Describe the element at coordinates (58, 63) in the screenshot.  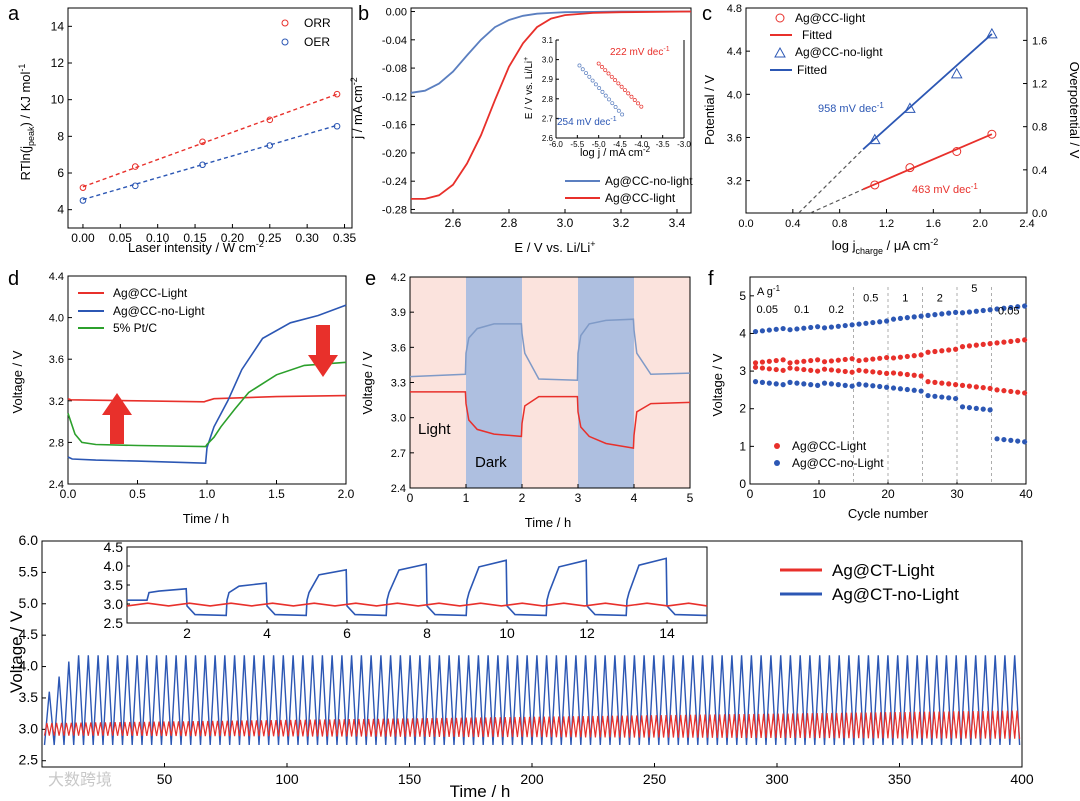
I see `a-ytick-label: 12` at that location.